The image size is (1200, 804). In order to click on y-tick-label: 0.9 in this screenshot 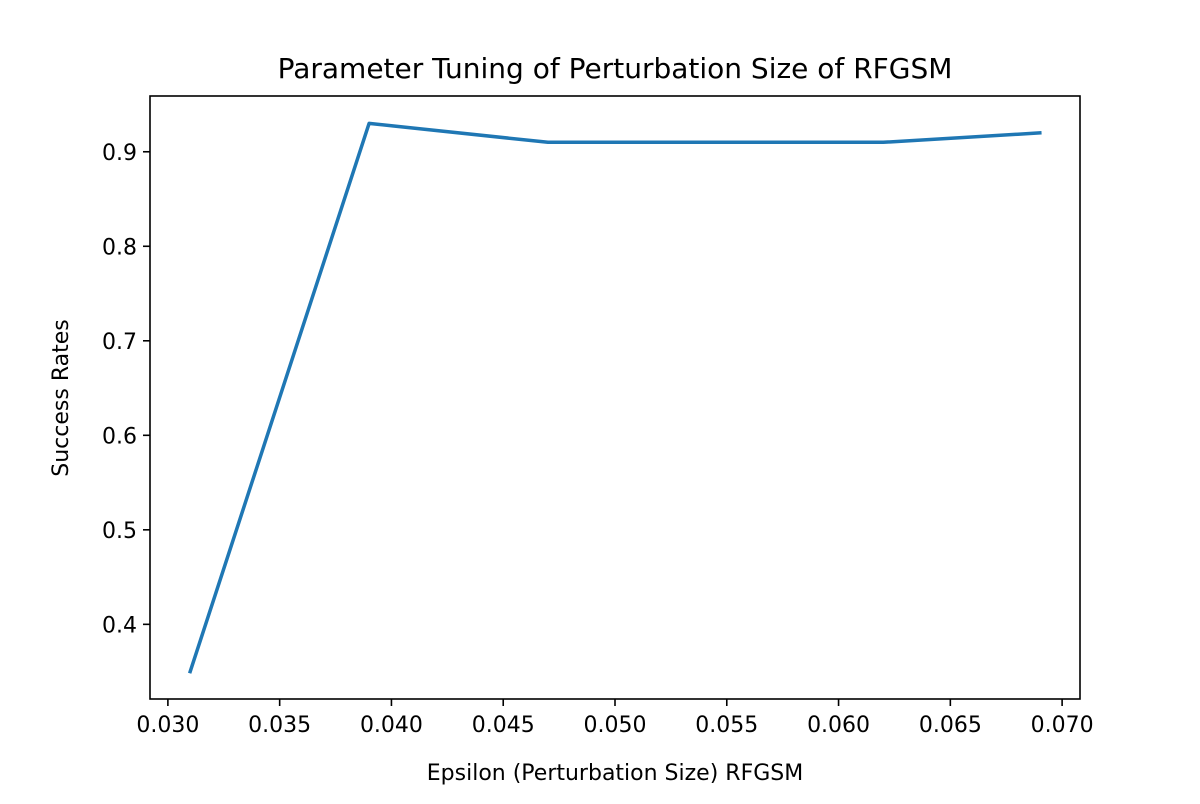, I will do `click(119, 153)`.